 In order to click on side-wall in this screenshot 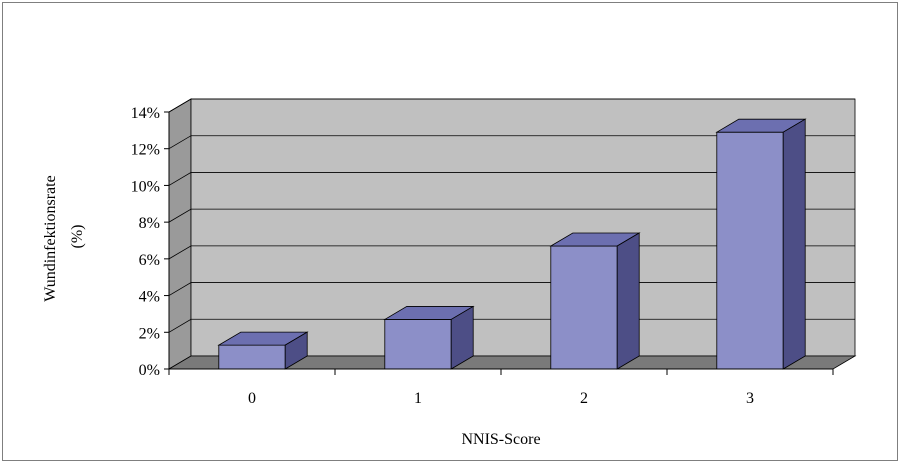, I will do `click(180, 234)`.